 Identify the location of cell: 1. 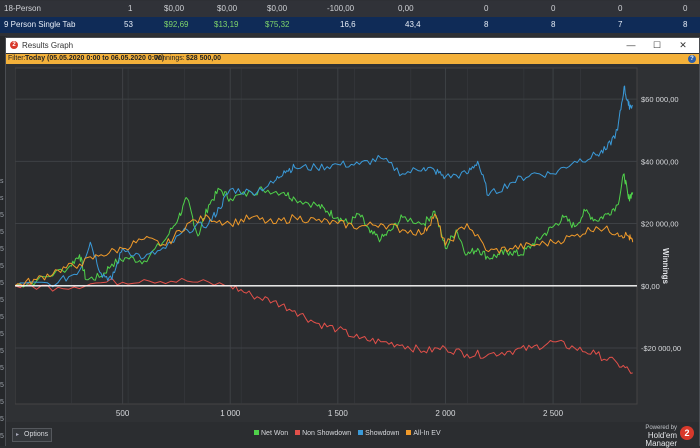
(130, 8).